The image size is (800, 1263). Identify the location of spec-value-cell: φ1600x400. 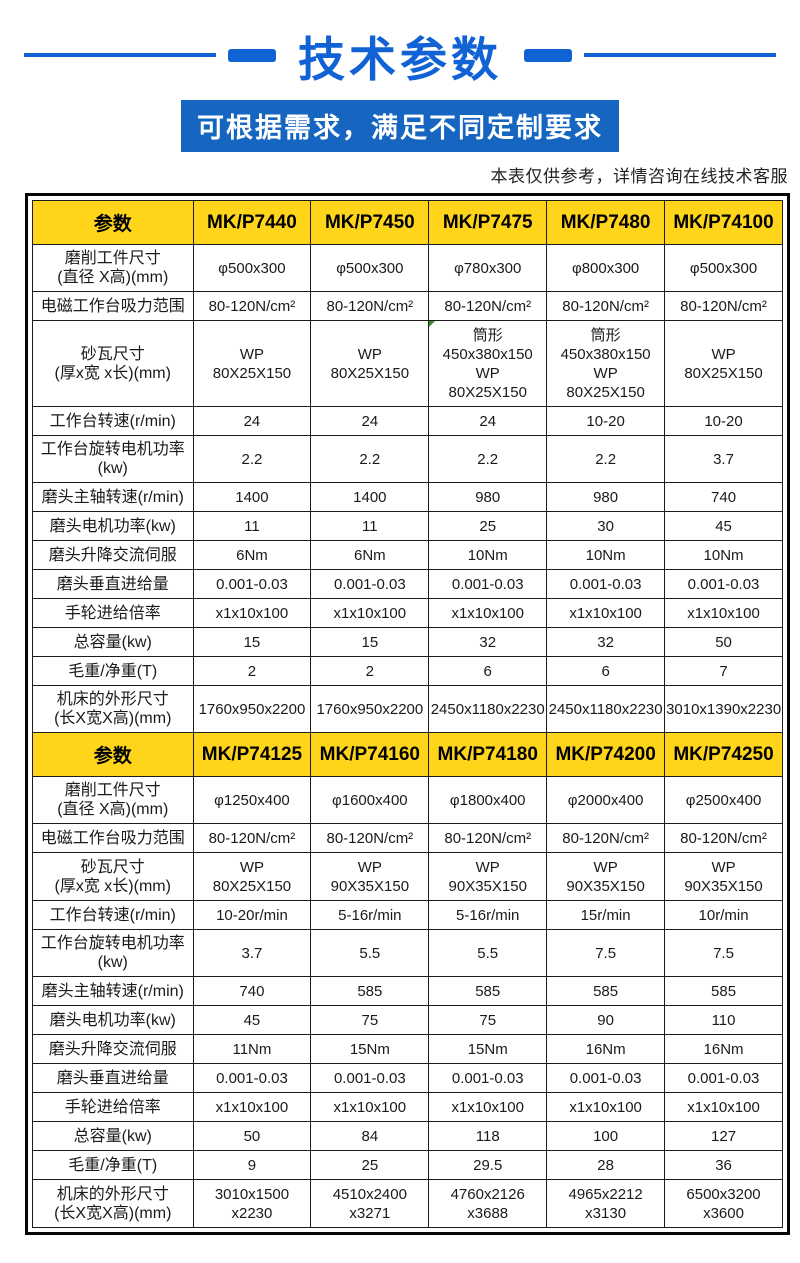
(370, 800).